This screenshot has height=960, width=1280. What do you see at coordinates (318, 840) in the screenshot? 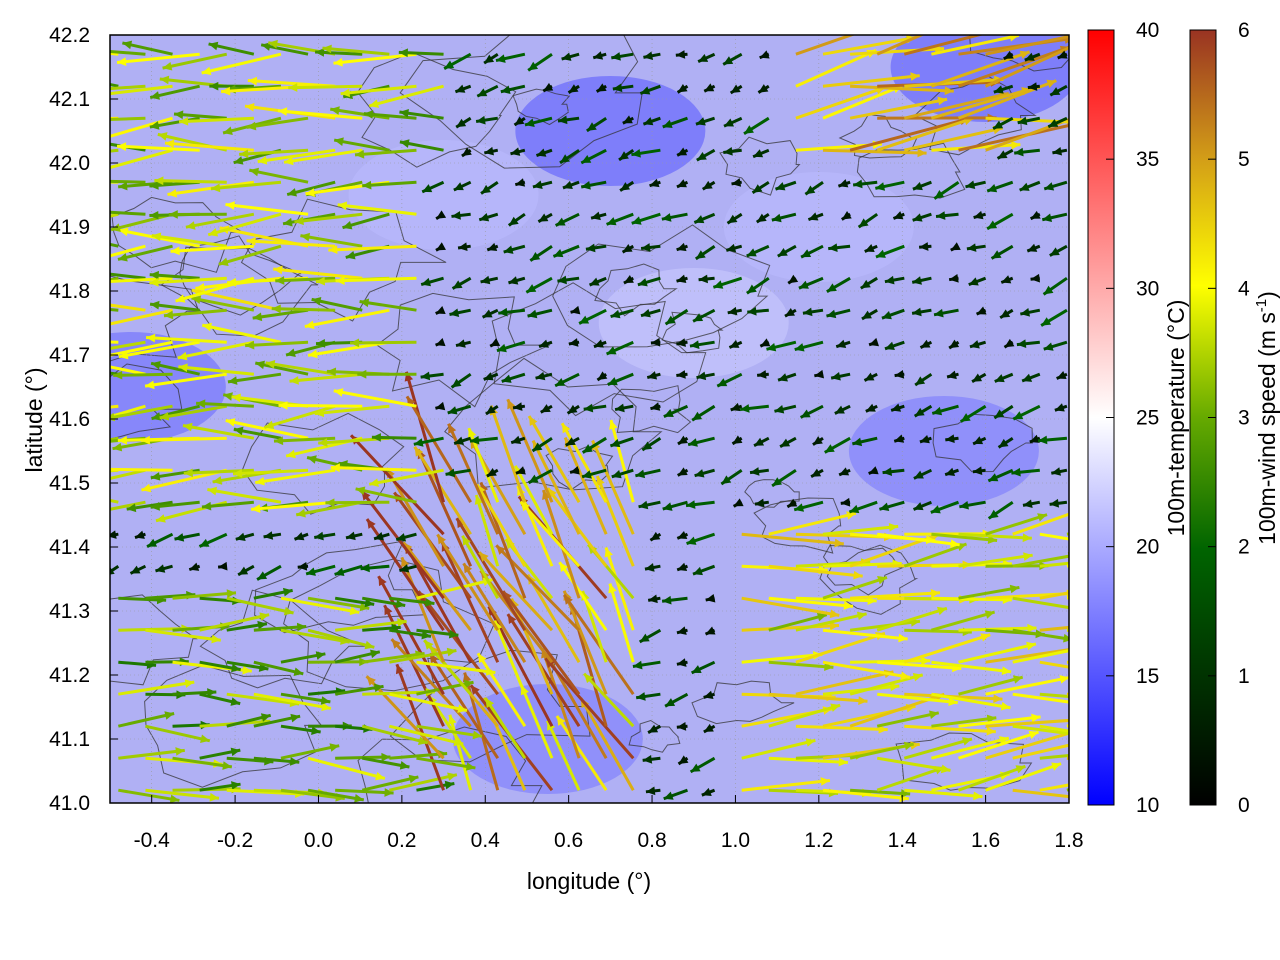
I see `x-tick-label: 0.0` at bounding box center [318, 840].